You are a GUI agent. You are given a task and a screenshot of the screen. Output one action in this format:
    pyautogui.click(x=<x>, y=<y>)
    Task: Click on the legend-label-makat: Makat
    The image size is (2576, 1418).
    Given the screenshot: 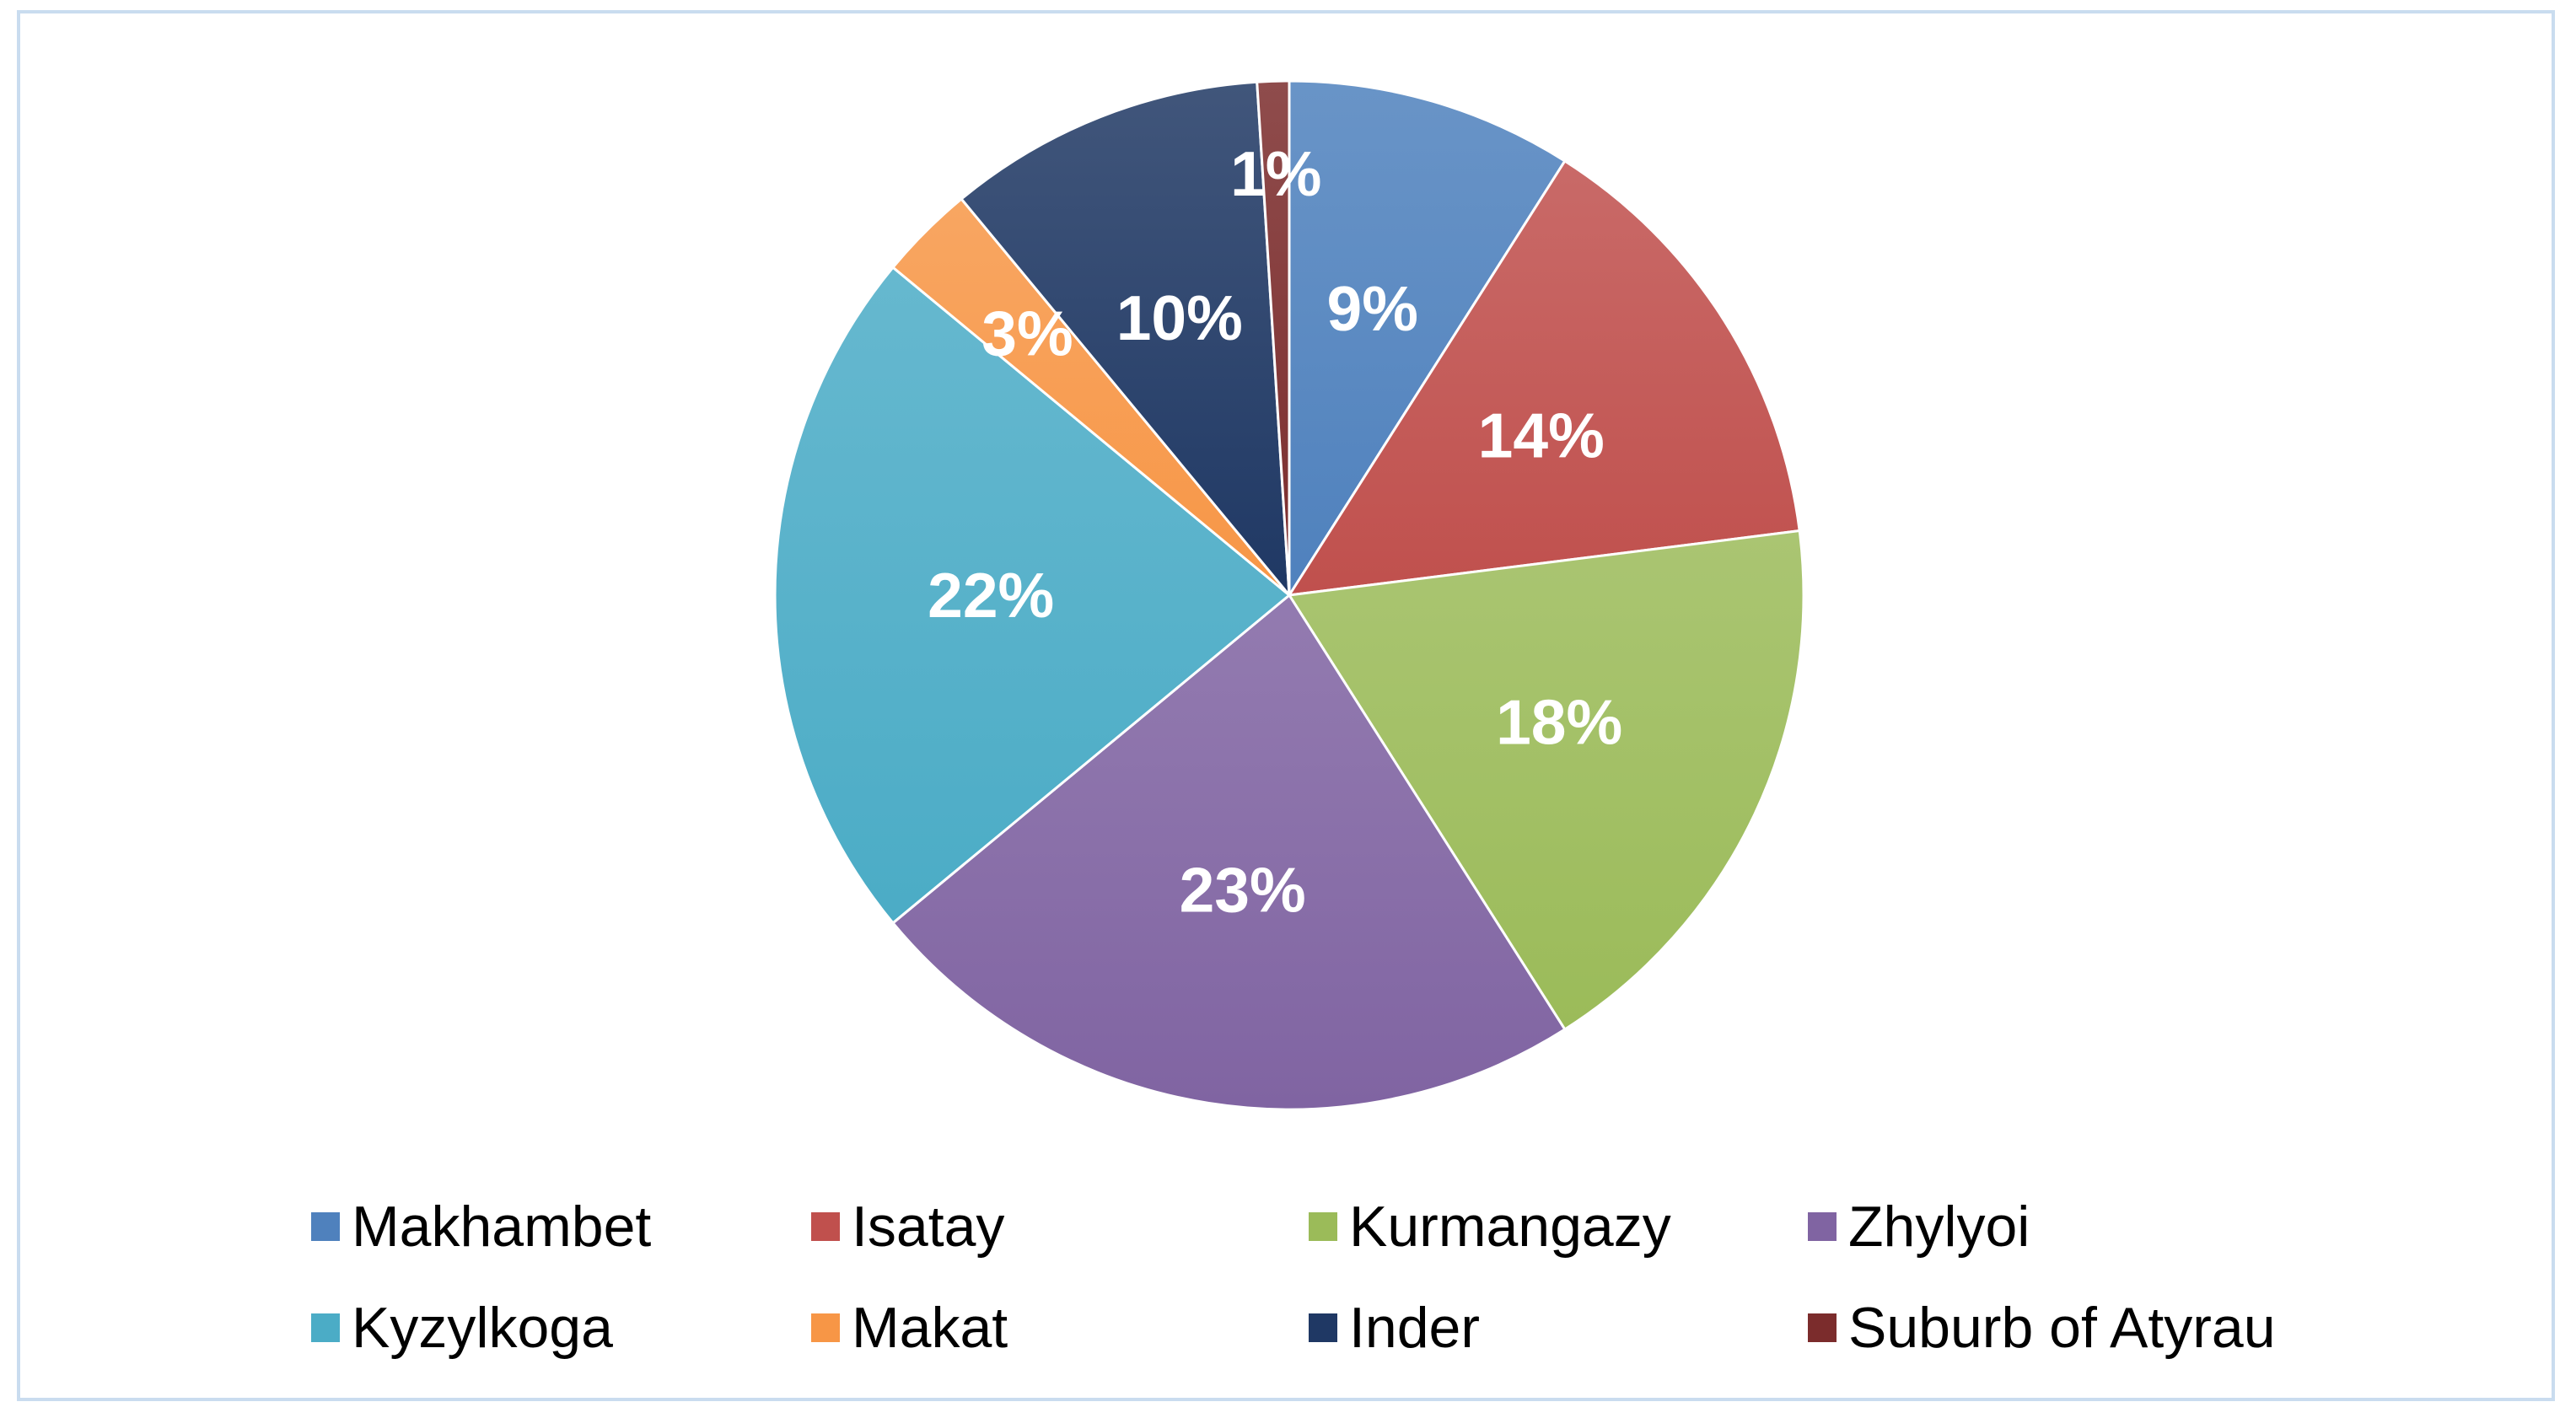 What is the action you would take?
    pyautogui.click(x=930, y=1328)
    